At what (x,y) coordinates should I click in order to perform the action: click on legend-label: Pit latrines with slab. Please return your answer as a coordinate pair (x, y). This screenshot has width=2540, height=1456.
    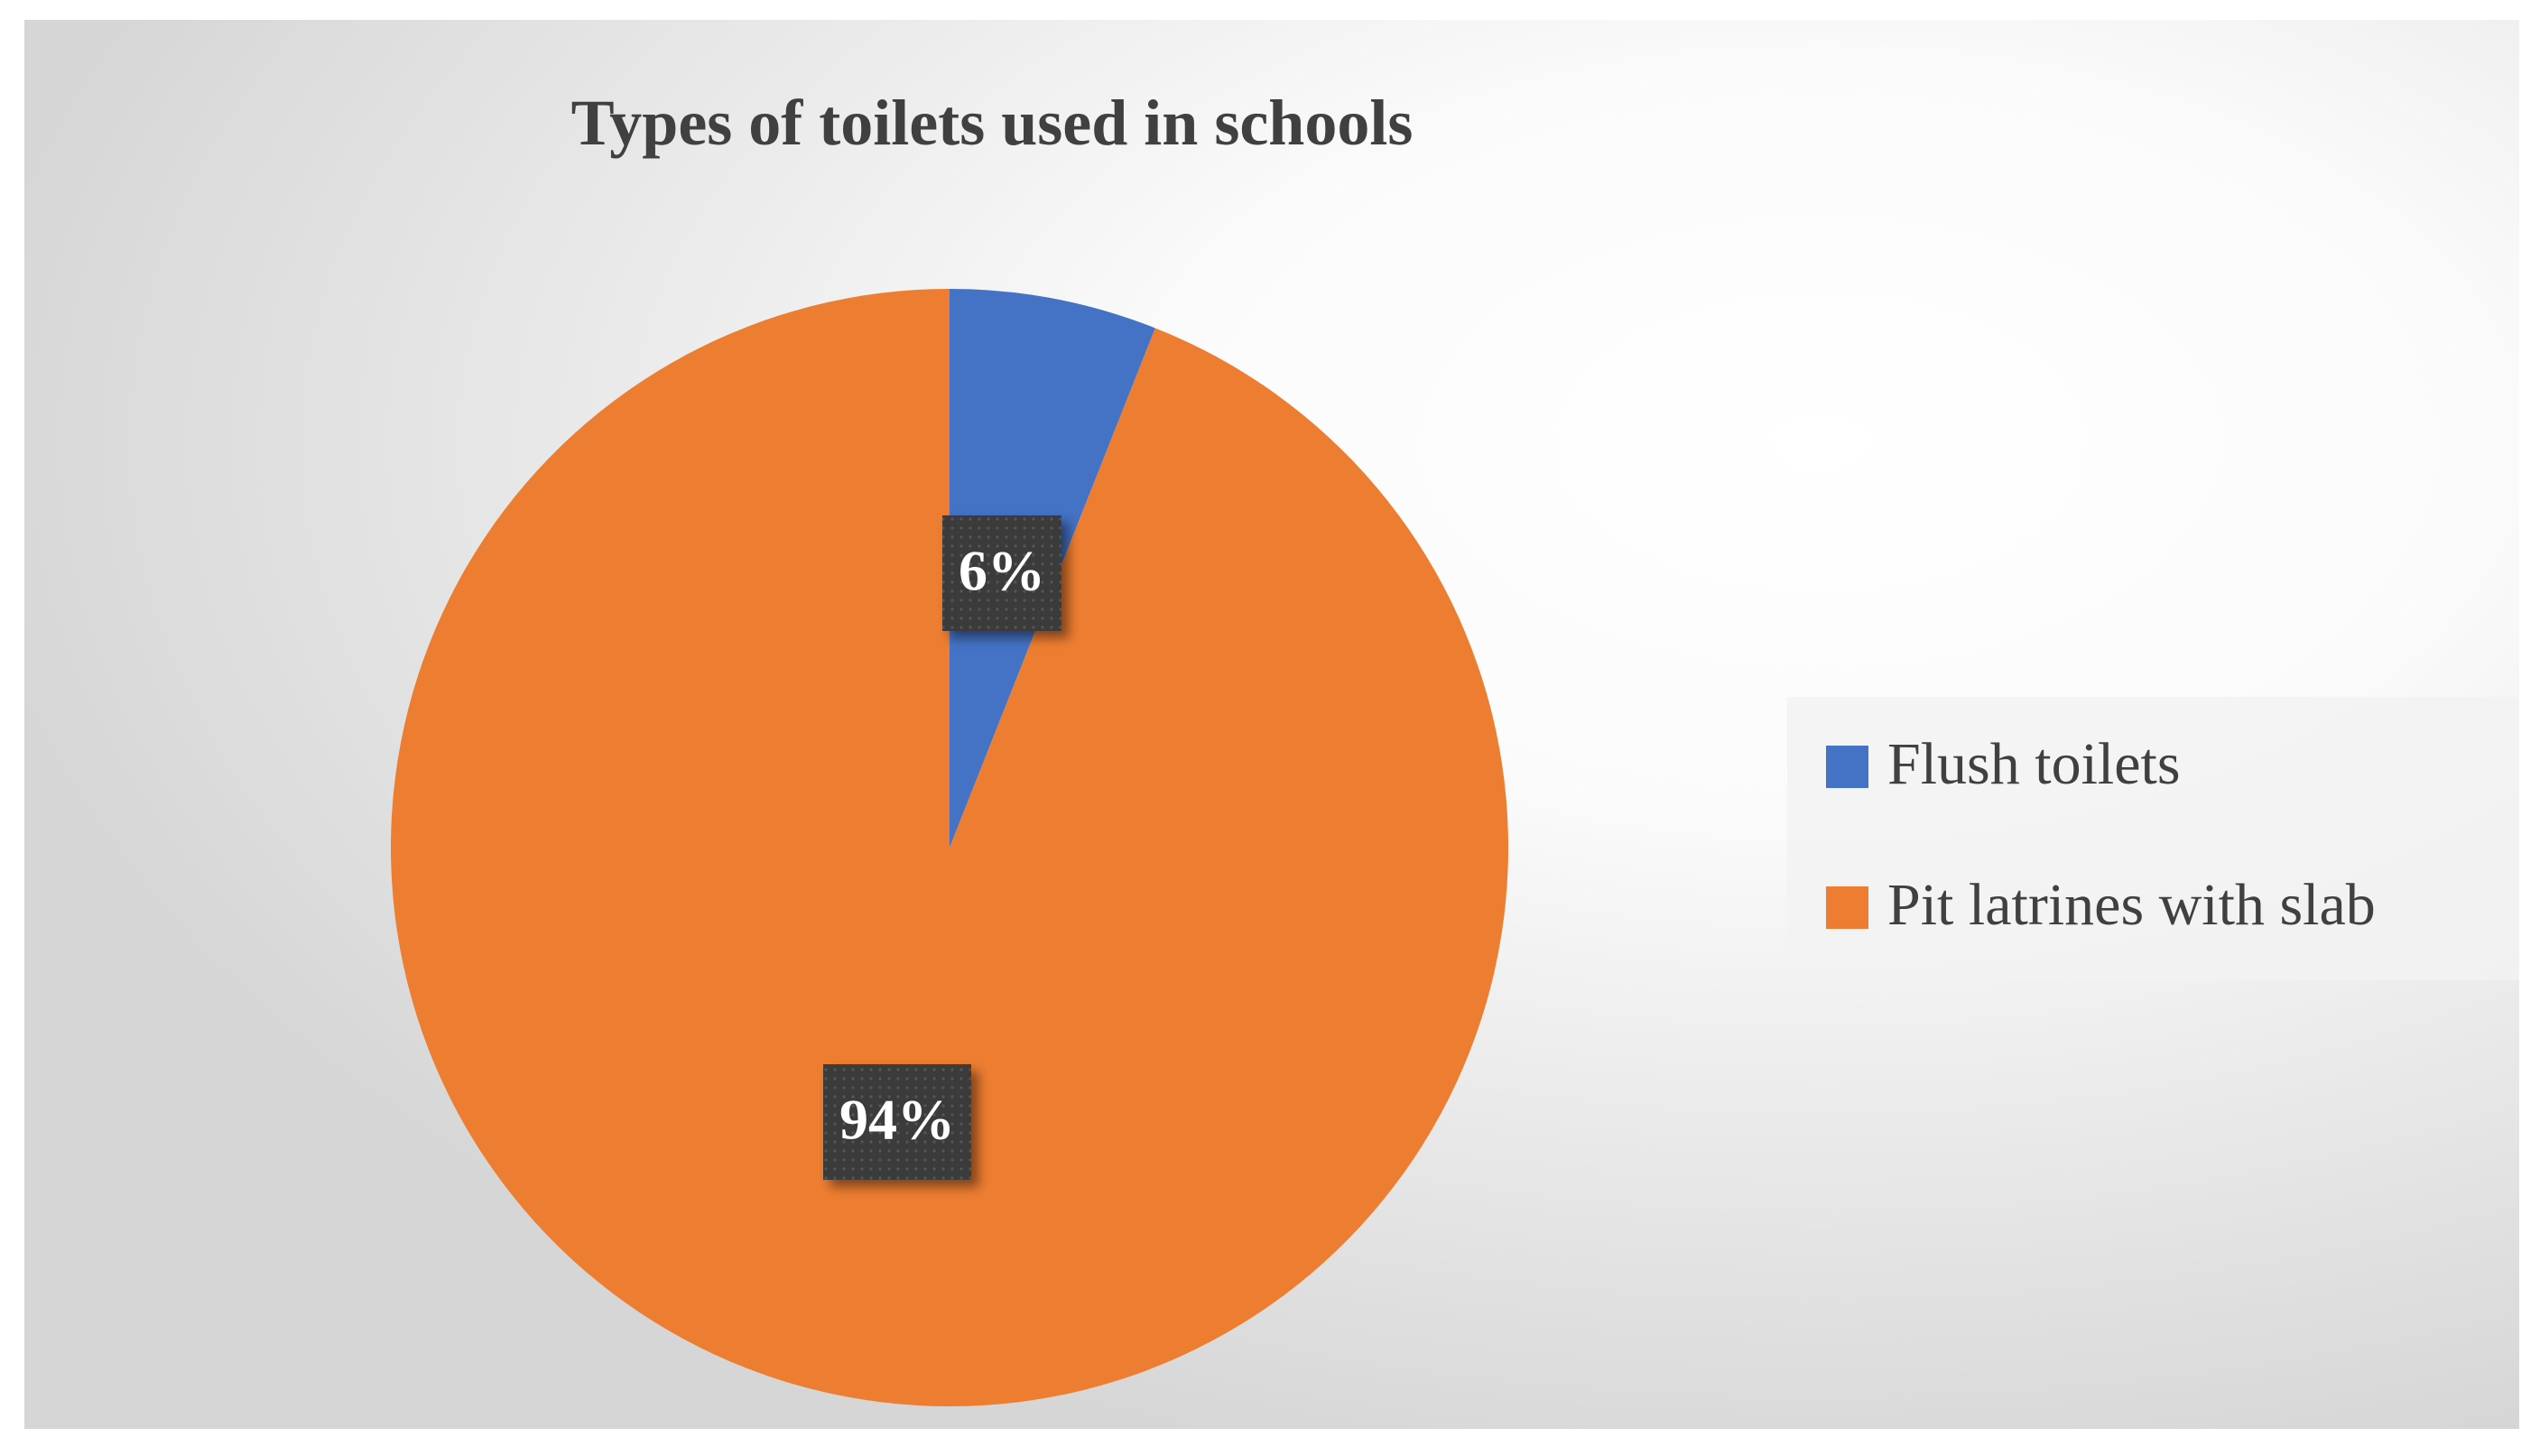
    Looking at the image, I should click on (2131, 905).